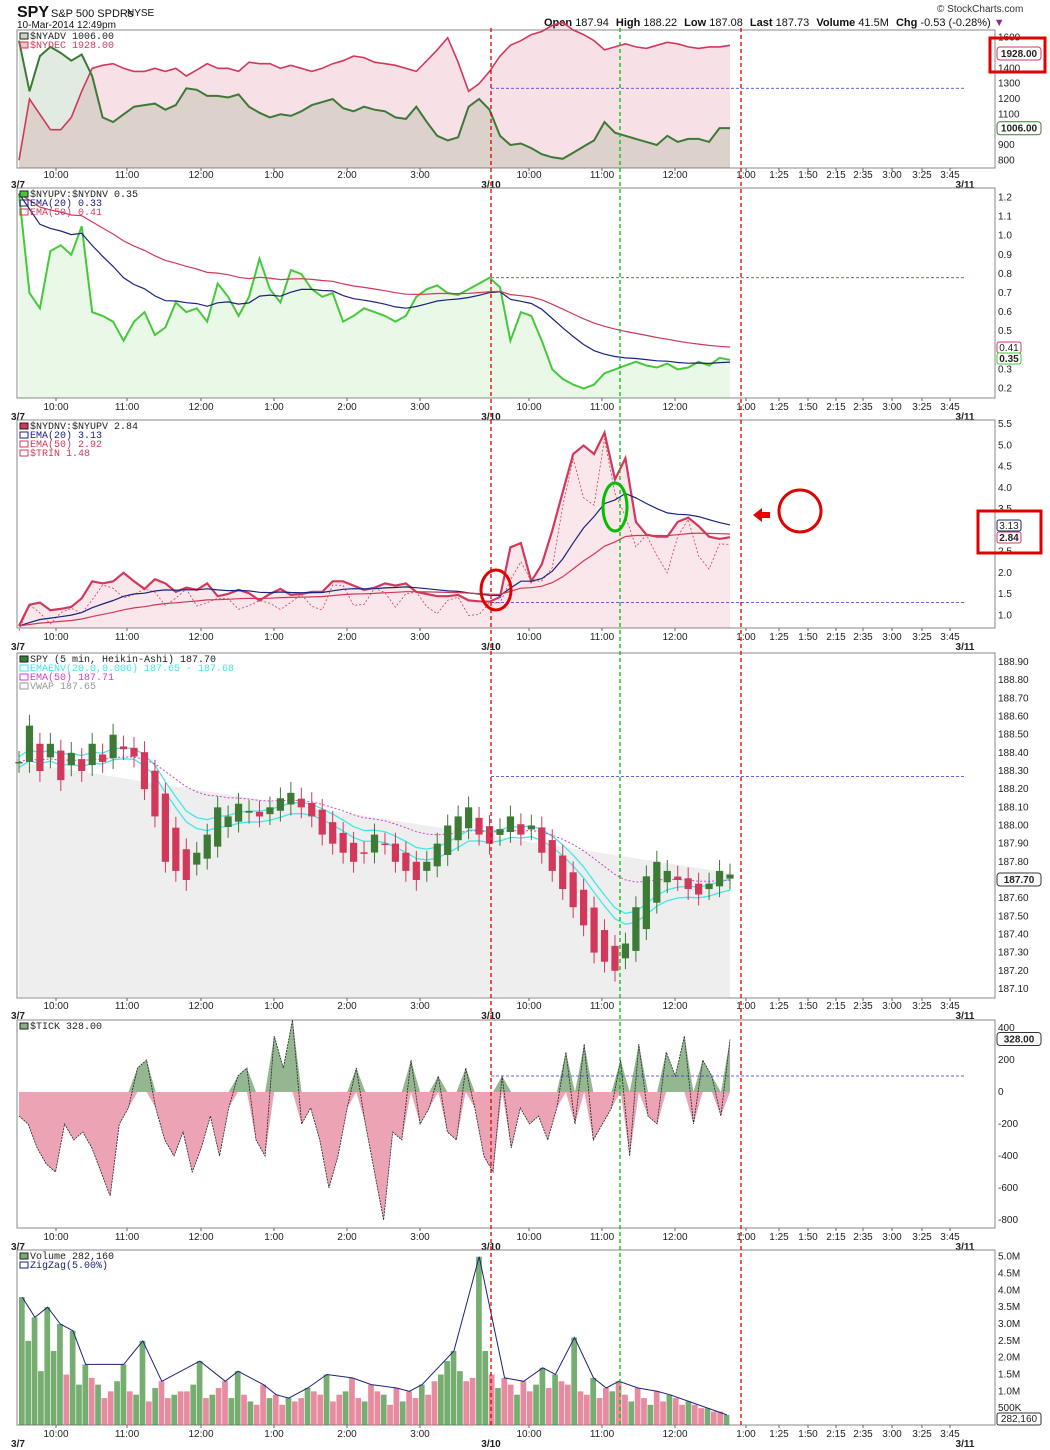  What do you see at coordinates (374, 100) in the screenshot?
I see `nyadv-line` at bounding box center [374, 100].